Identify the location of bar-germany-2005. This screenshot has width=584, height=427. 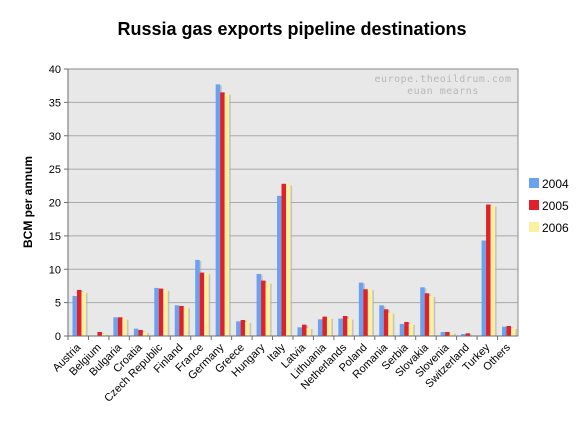
(222, 214).